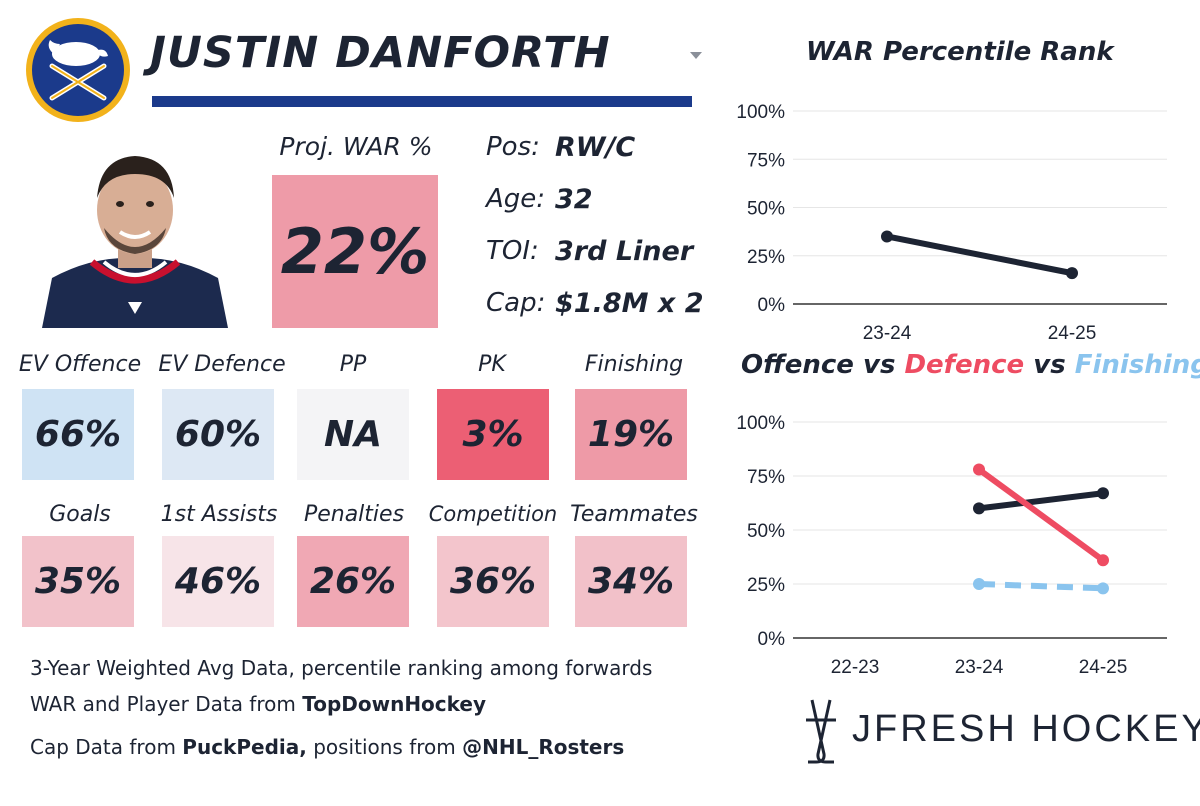  I want to click on name-underline, so click(422, 101).